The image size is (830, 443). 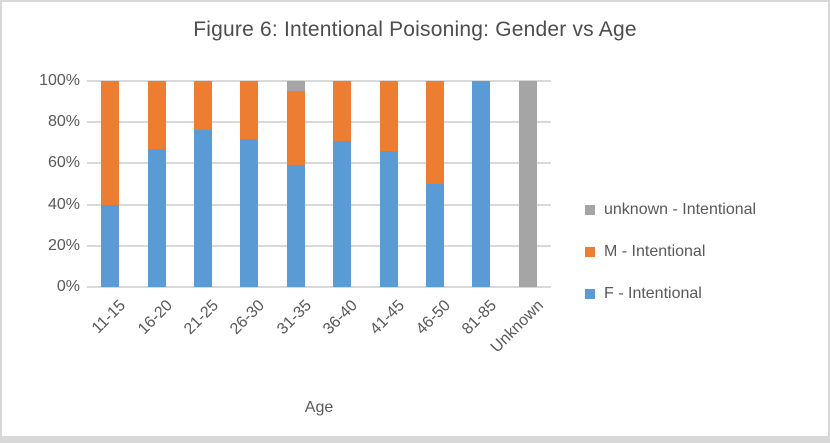 I want to click on y-tick-80%: 80%, so click(x=63, y=122).